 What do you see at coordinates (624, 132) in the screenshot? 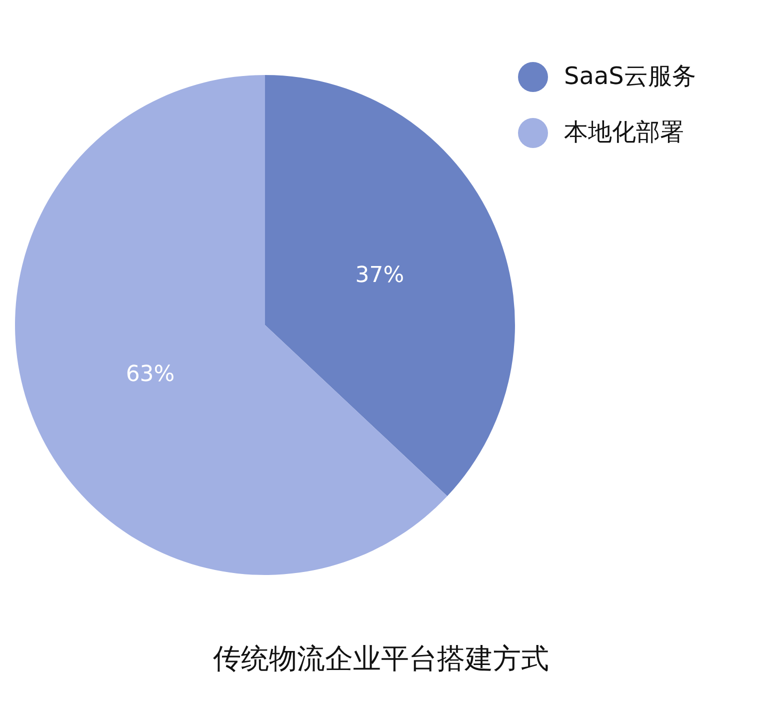
I see `legend-label: 本地化部署` at bounding box center [624, 132].